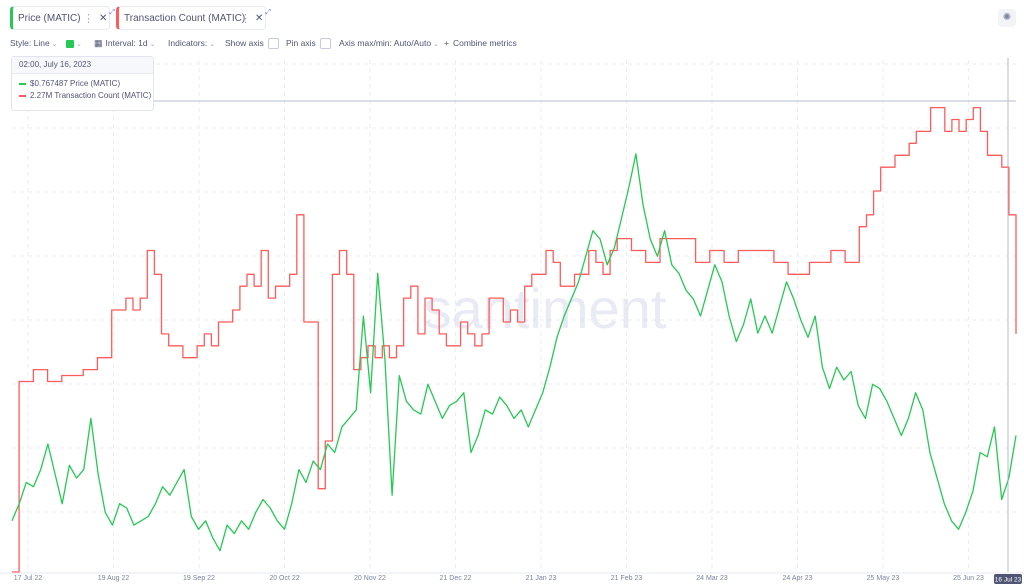  I want to click on tooltip-date: 02:00, July 16, 2023, so click(82, 65).